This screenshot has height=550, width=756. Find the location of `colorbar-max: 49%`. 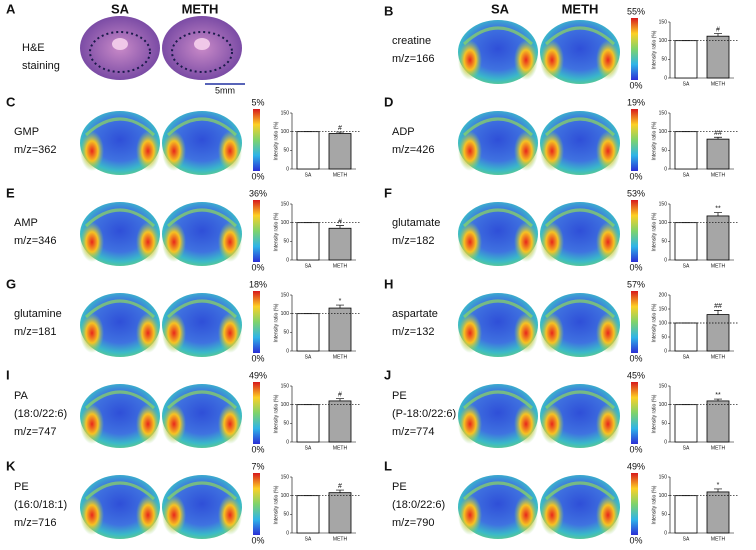

colorbar-max: 49% is located at coordinates (636, 466).